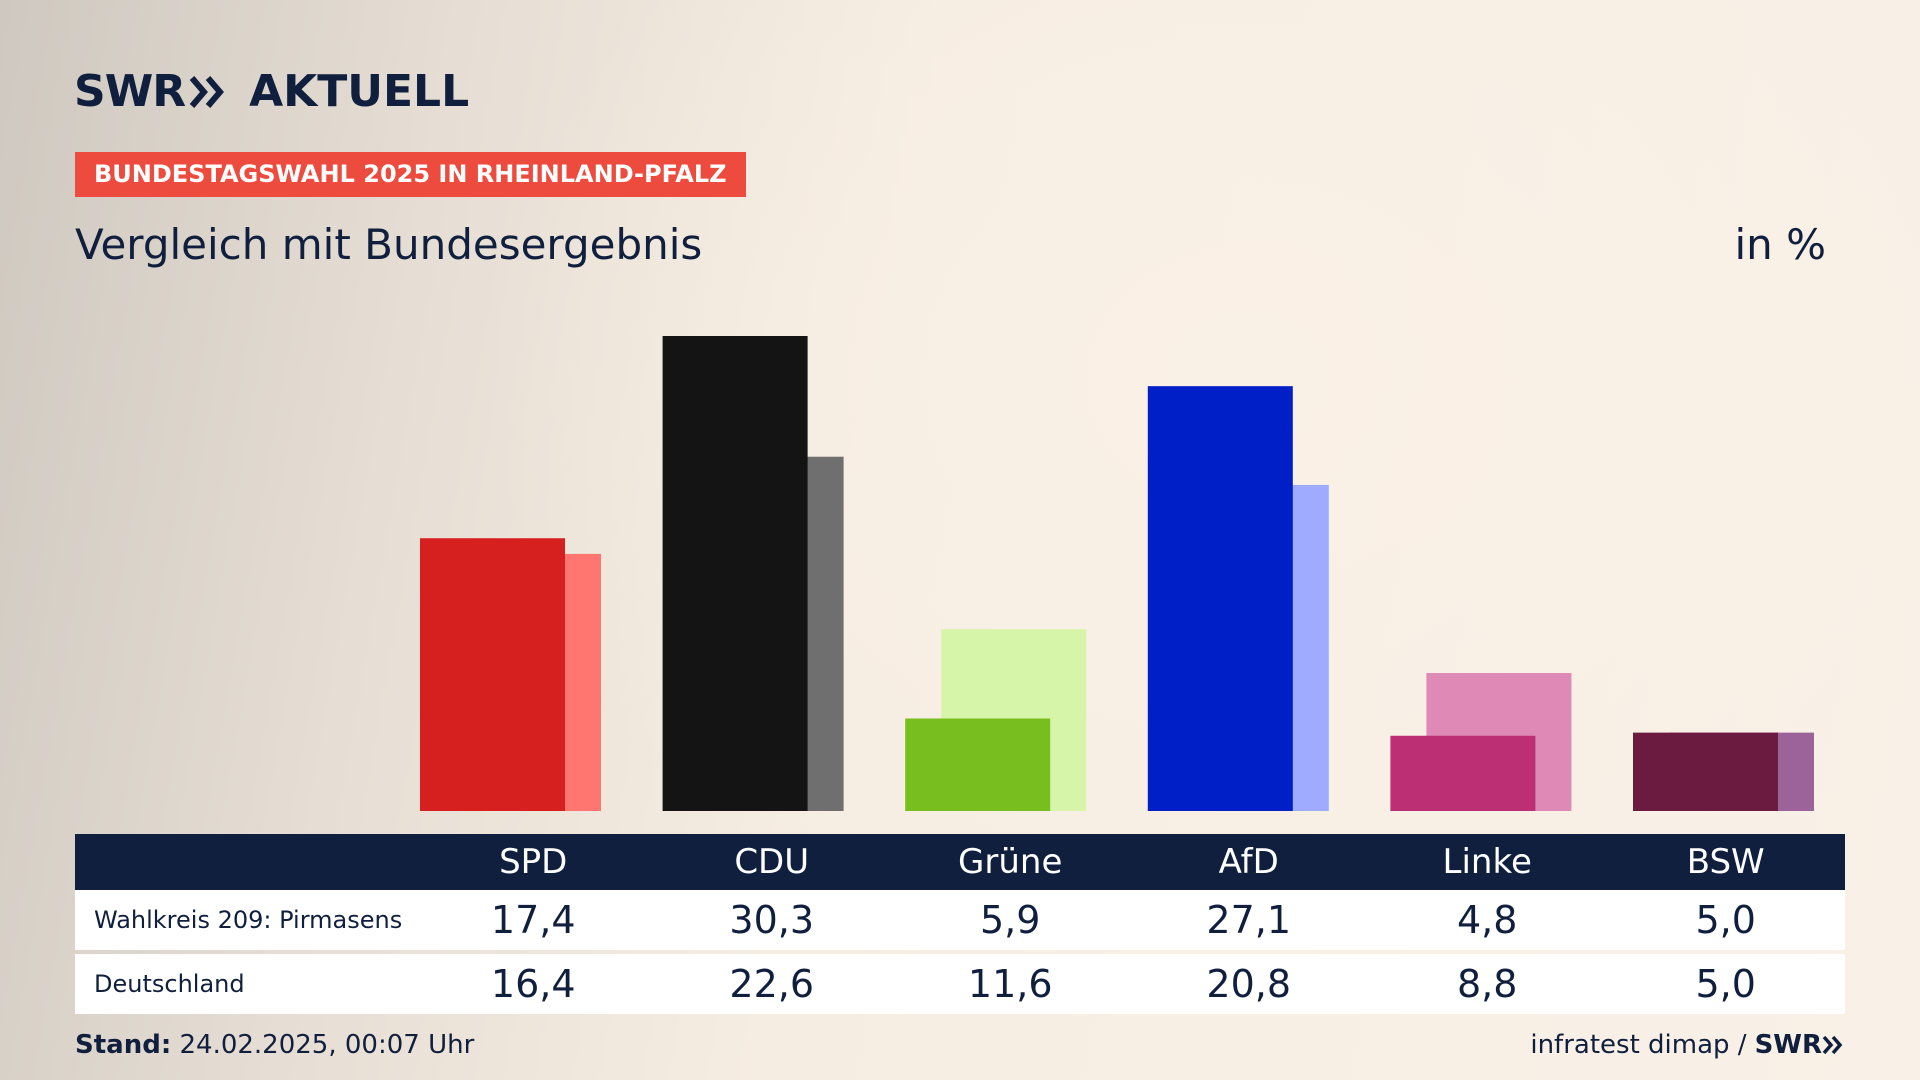 The width and height of the screenshot is (1920, 1080). I want to click on value-cell: 27,1, so click(1249, 920).